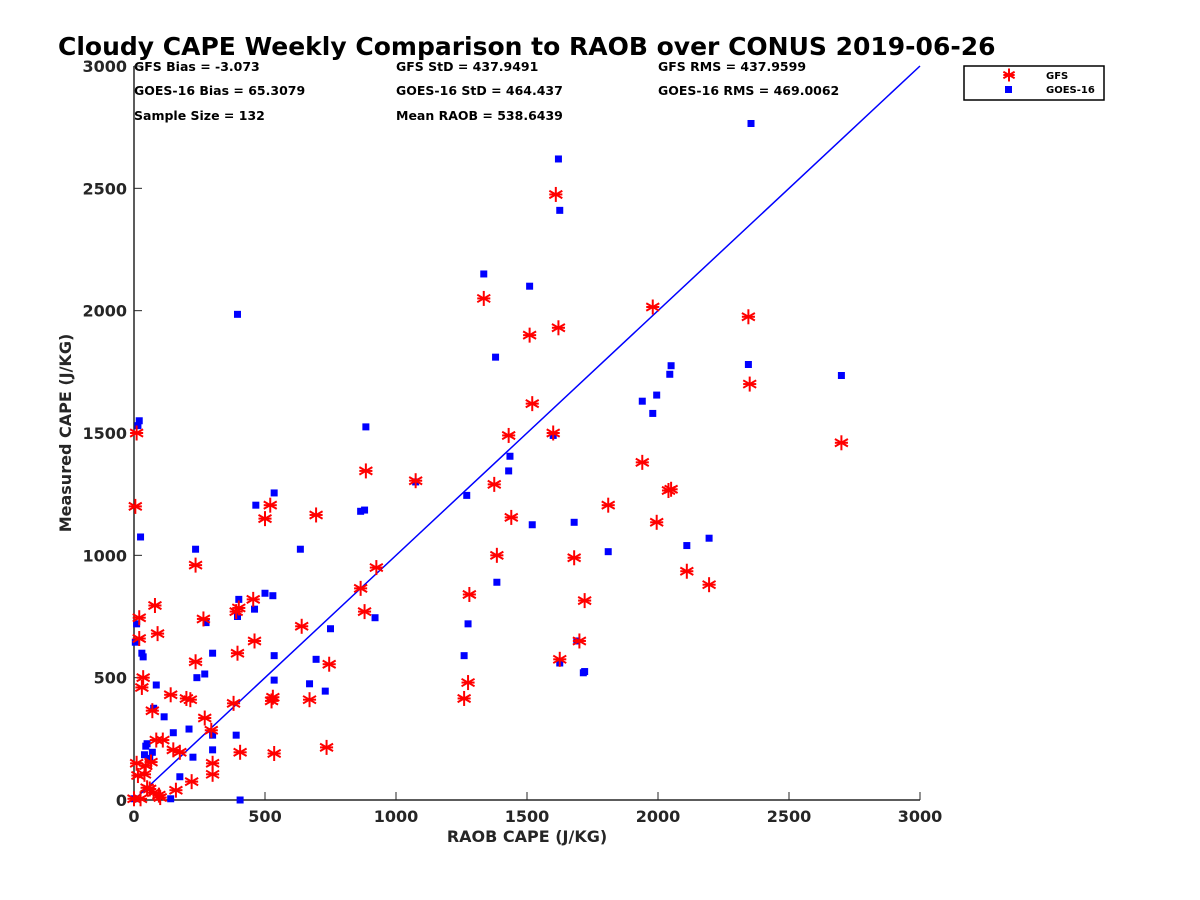 This screenshot has height=900, width=1200. What do you see at coordinates (467, 66) in the screenshot?
I see `stat-gfs-std: GFS StD = 437.9491` at bounding box center [467, 66].